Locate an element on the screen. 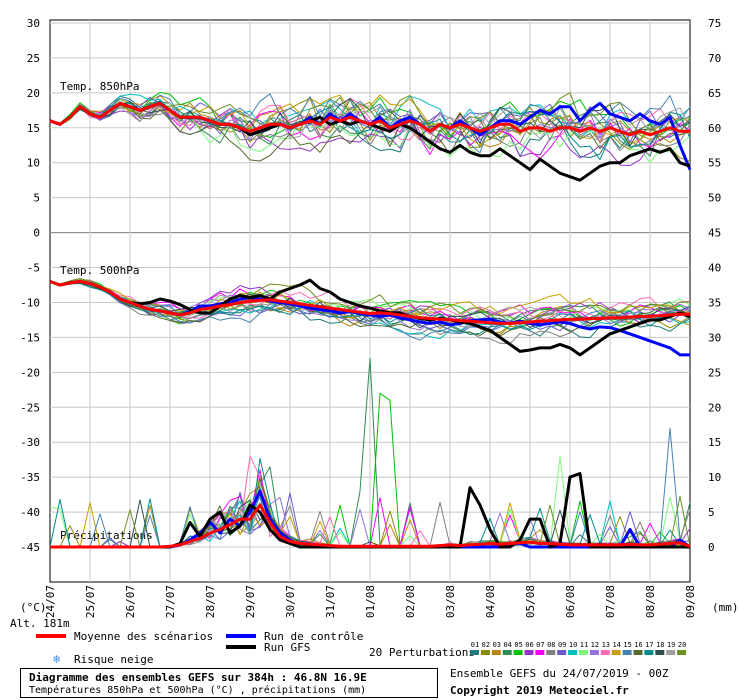 This screenshot has height=700, width=740. copyright: Copyright 2019 Meteociel.fr is located at coordinates (539, 690).